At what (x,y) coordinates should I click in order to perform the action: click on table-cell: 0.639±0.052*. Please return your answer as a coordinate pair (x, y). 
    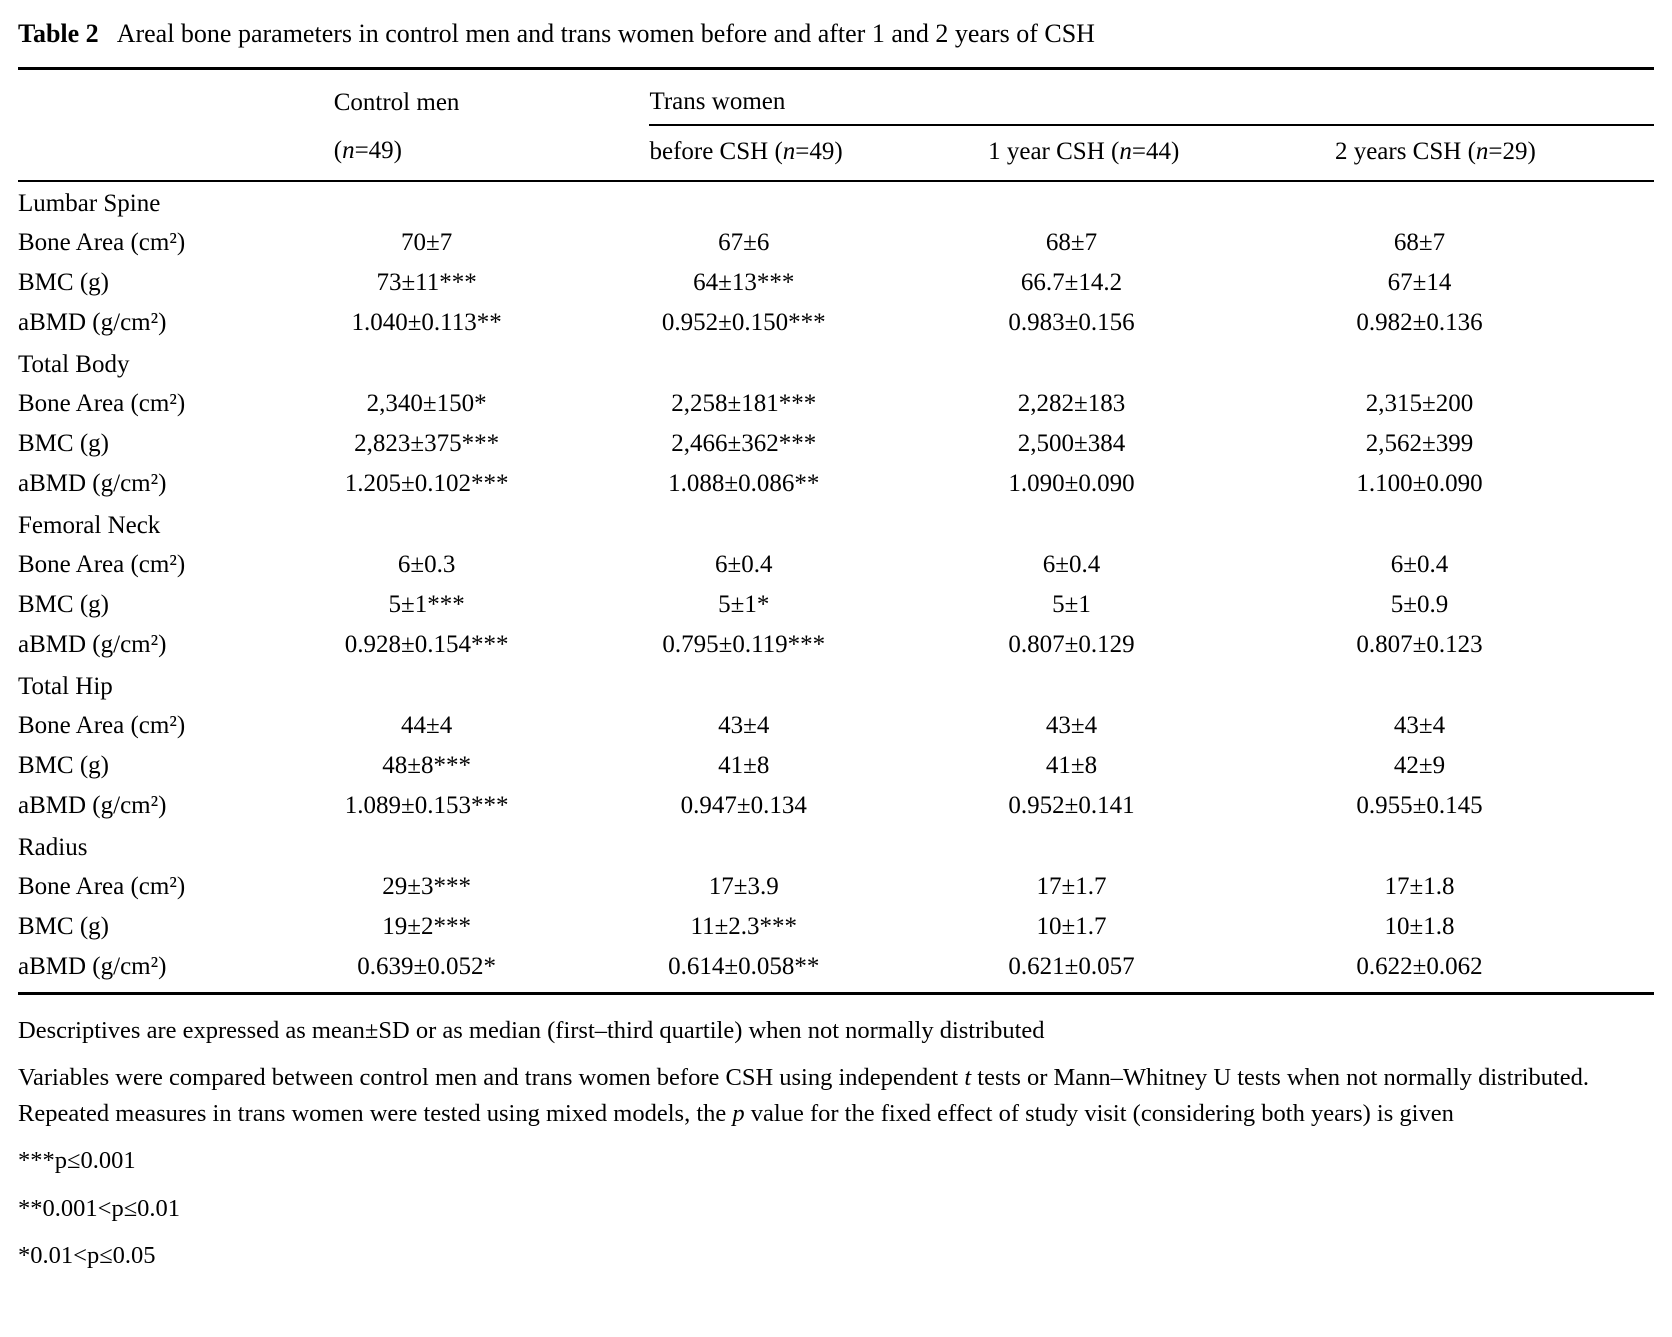
    Looking at the image, I should click on (491, 970).